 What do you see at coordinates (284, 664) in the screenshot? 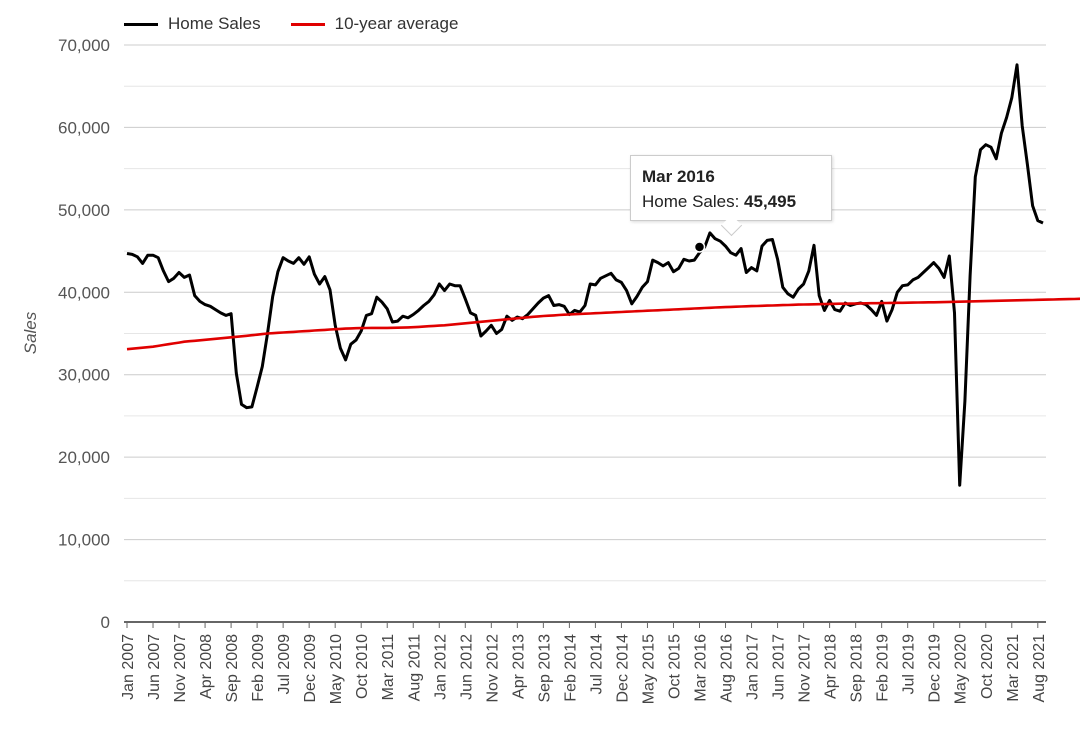
I see `x-tick-label: Jul 2009` at bounding box center [284, 664].